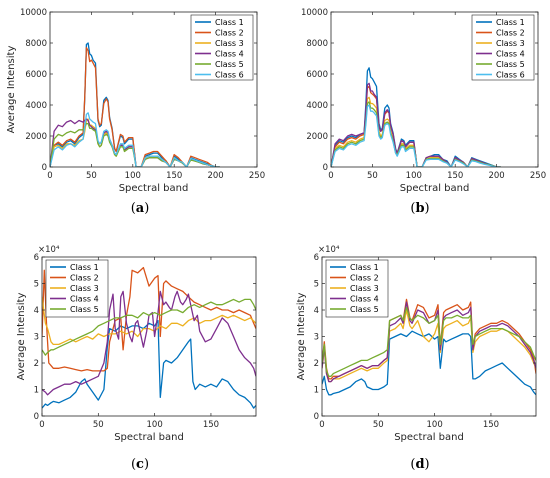 The width and height of the screenshot is (550, 478). I want to click on panel-caption: (c), so click(140, 464).